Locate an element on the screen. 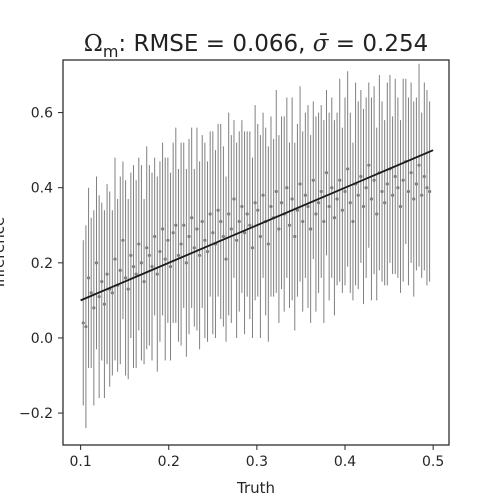 The height and width of the screenshot is (500, 500). x-tick-label: 0.3 is located at coordinates (257, 462).